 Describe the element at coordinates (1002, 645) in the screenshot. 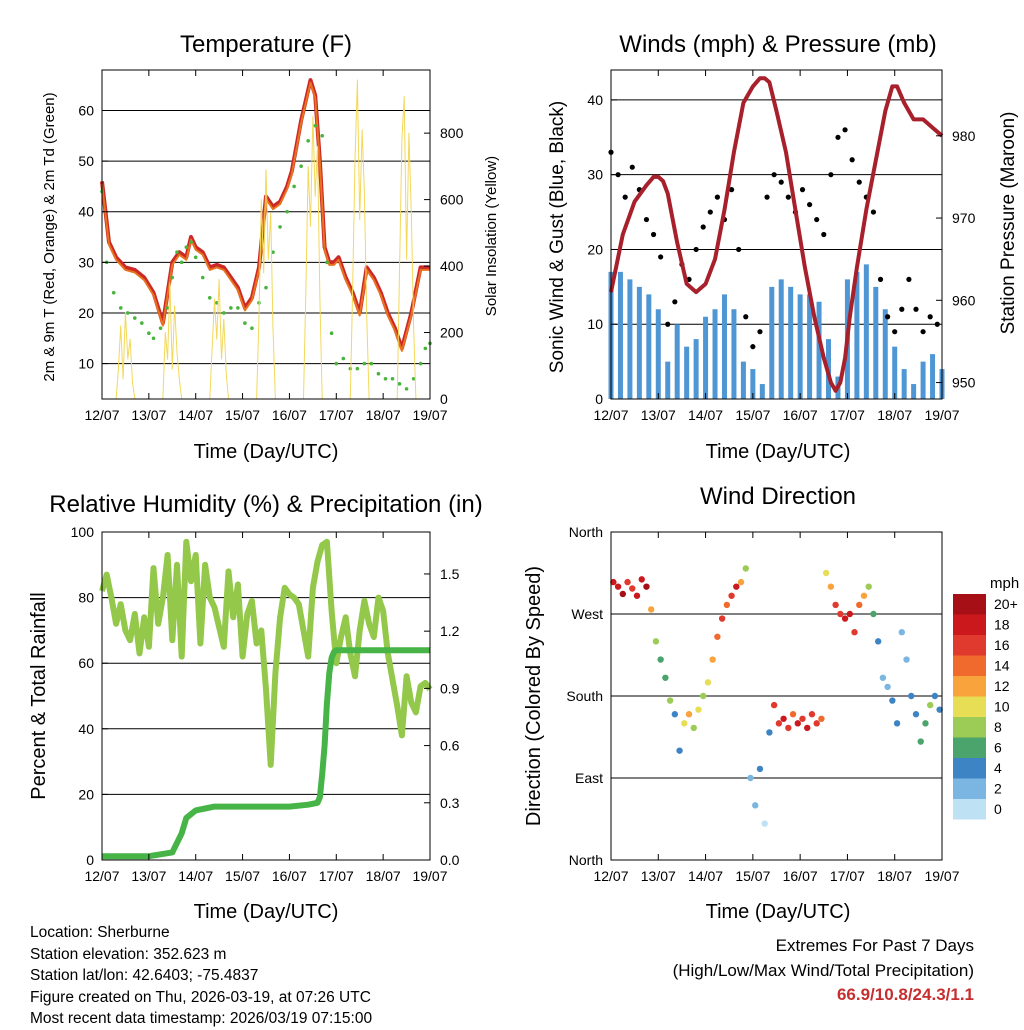

I see `colorbar-label: 16` at that location.